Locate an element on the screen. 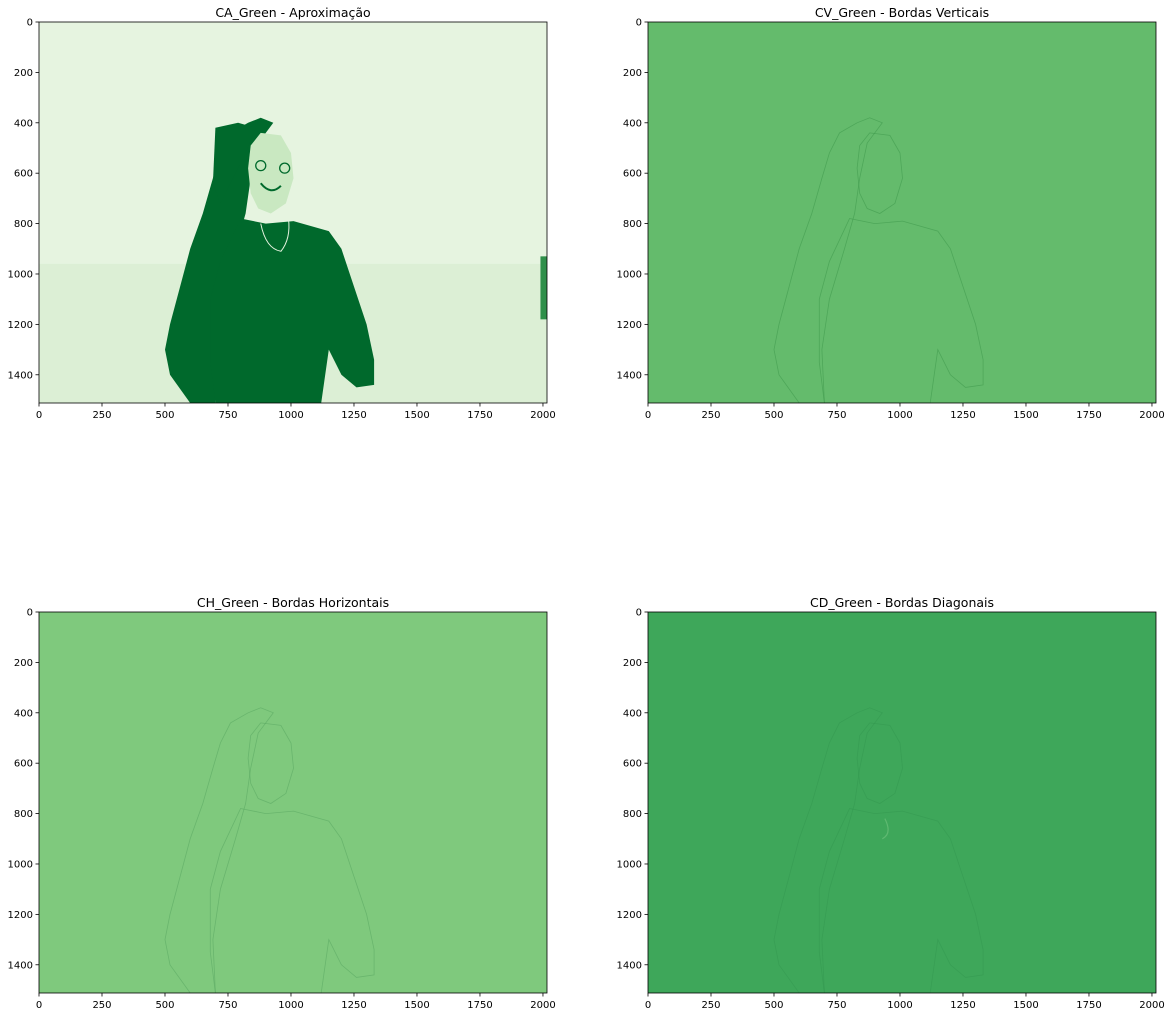  chart-title: CH_Green - Bordas Horizontais is located at coordinates (293, 602).